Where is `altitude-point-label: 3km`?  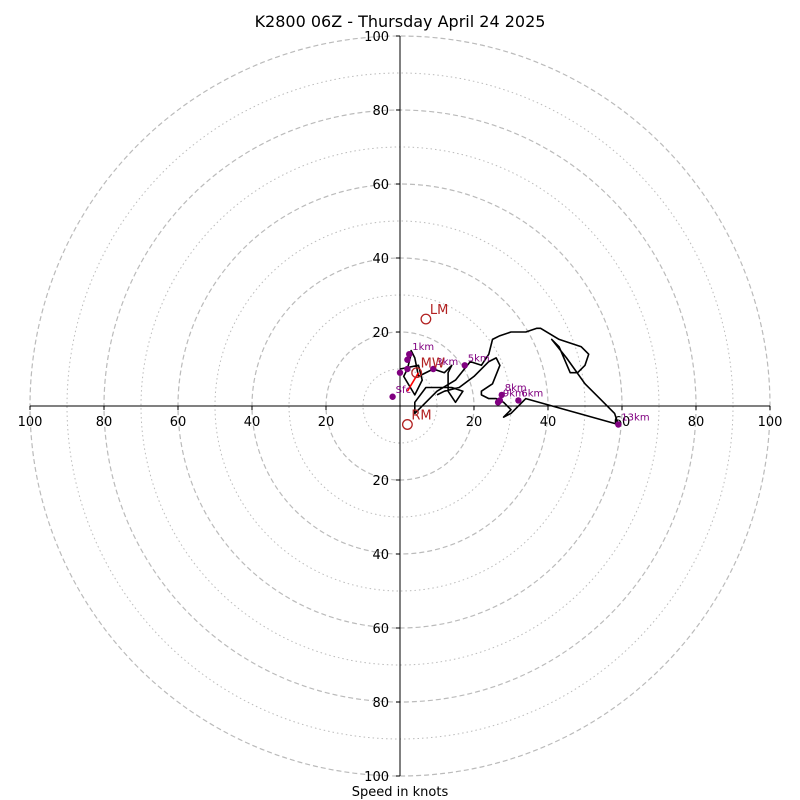
altitude-point-label: 3km is located at coordinates (447, 362).